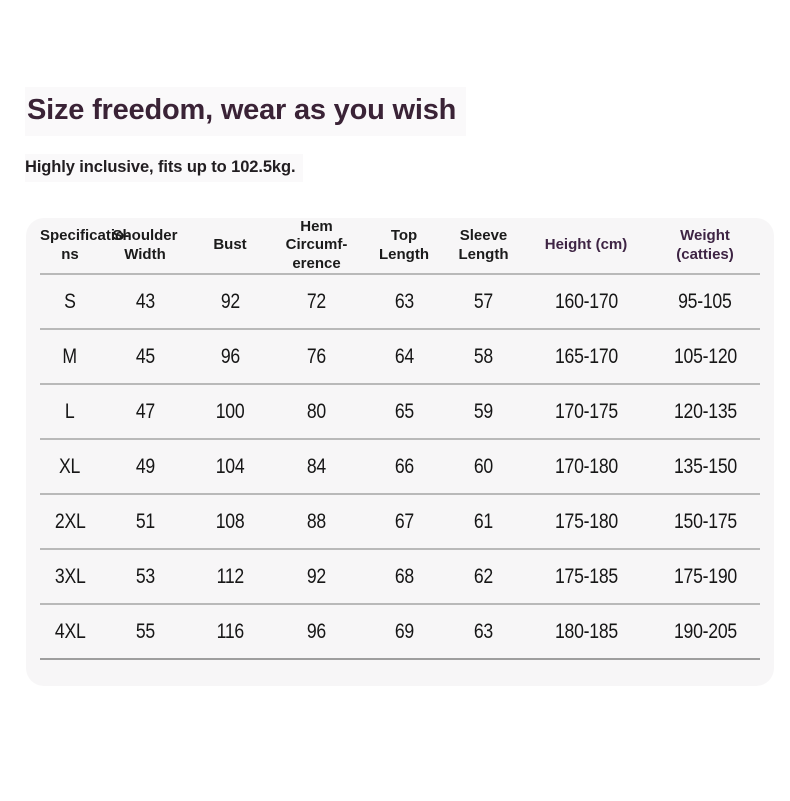  I want to click on table-row-4xl: 4XL 55 116 96 69 63 180-185 190-205, so click(400, 631).